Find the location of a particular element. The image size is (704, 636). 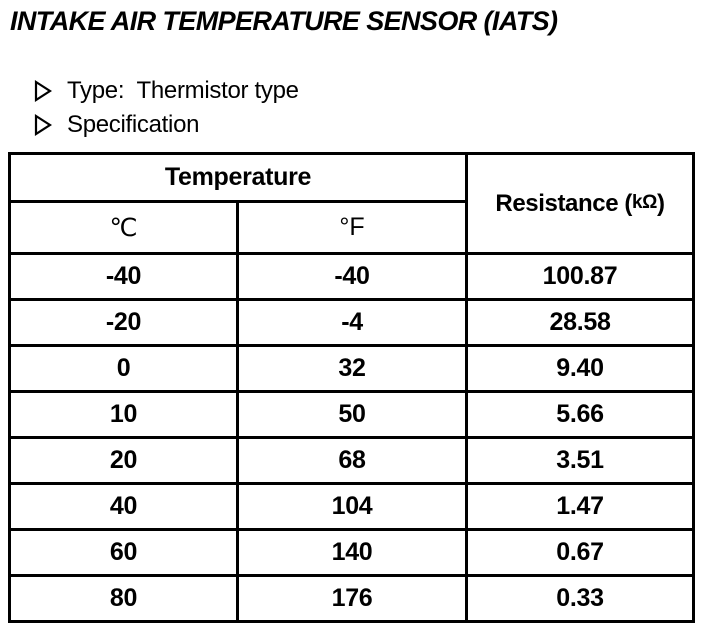

cell-resistance: 100.87 is located at coordinates (580, 276).